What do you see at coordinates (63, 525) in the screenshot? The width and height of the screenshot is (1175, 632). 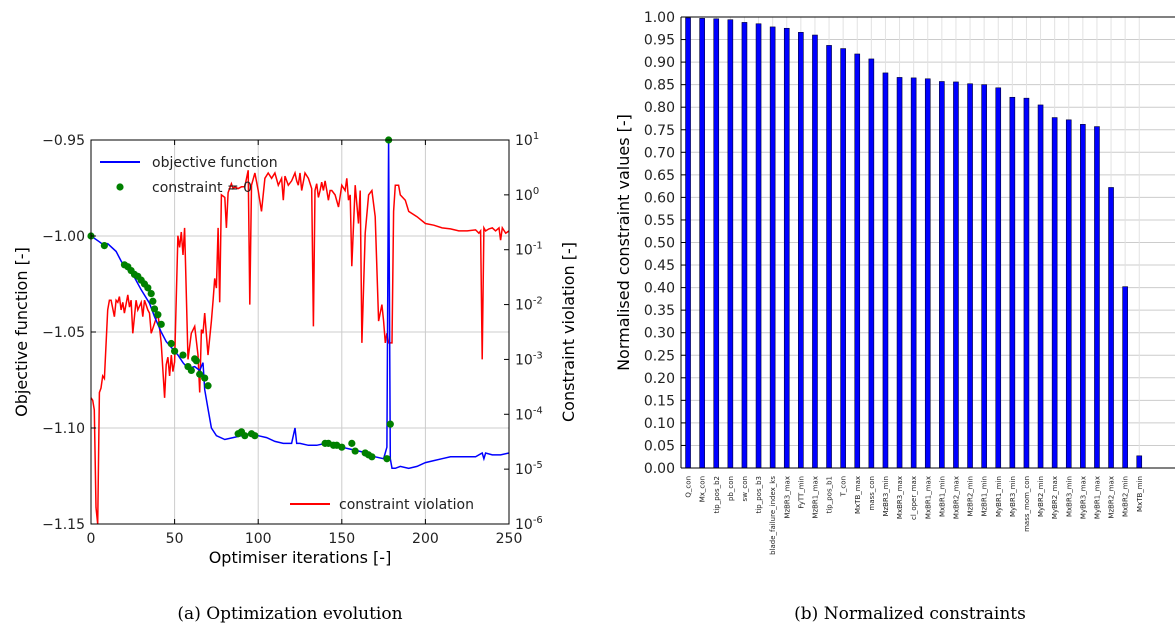 I see `y-left-tick-label: −1.15` at bounding box center [63, 525].